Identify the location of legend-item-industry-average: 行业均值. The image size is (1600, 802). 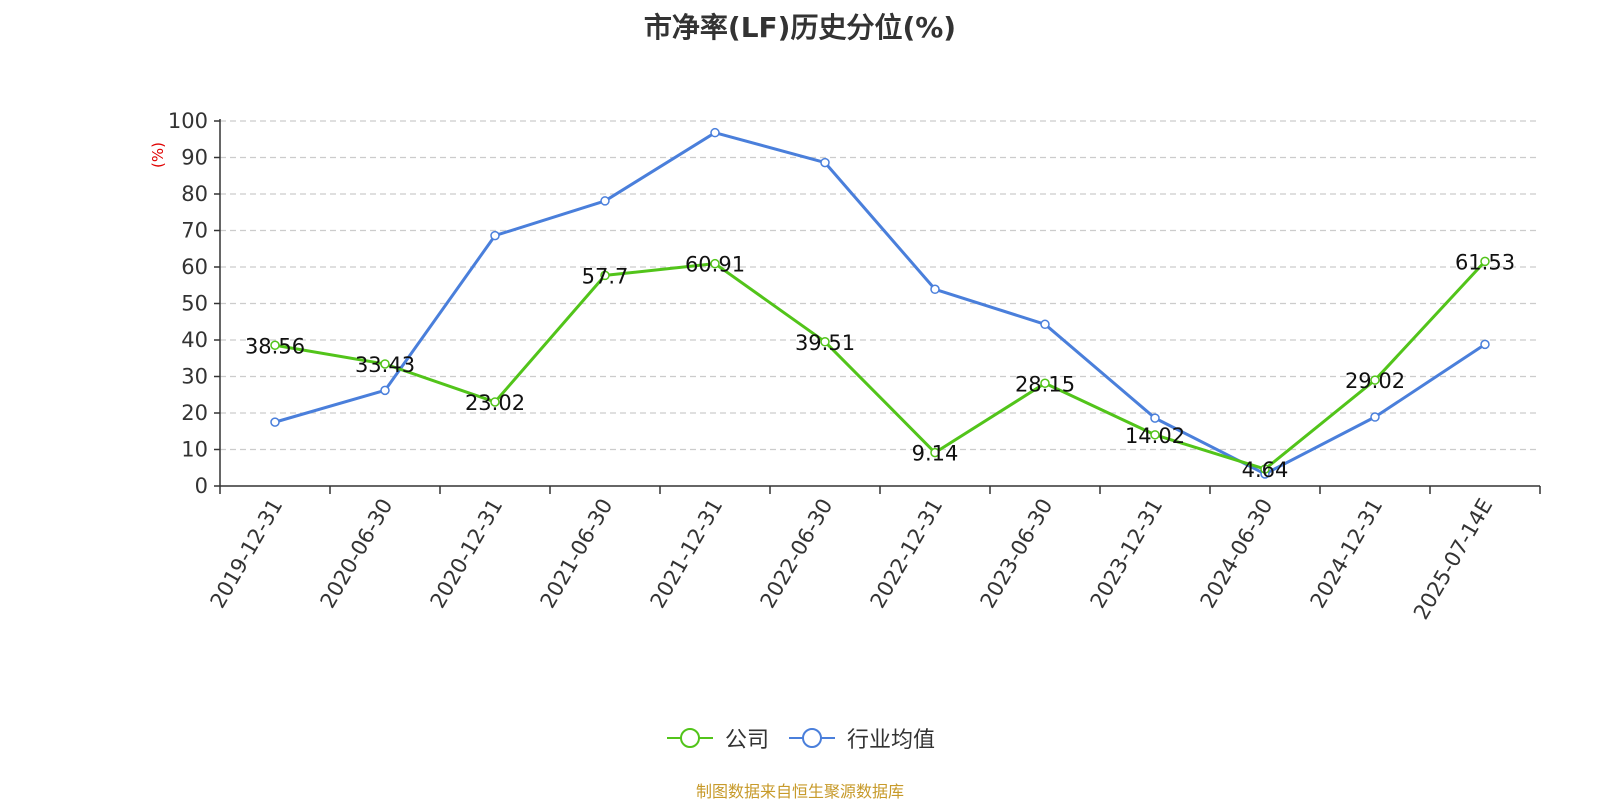
(861, 738).